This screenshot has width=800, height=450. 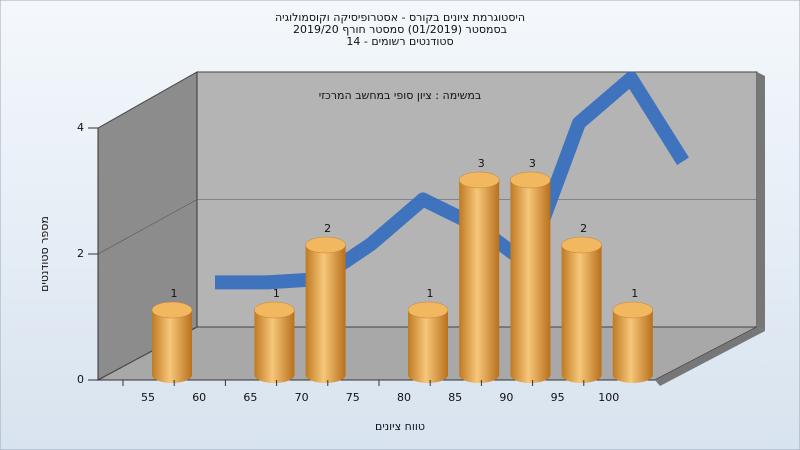 I want to click on chart-title: סטודנטים רשומים - 14, so click(x=399, y=41).